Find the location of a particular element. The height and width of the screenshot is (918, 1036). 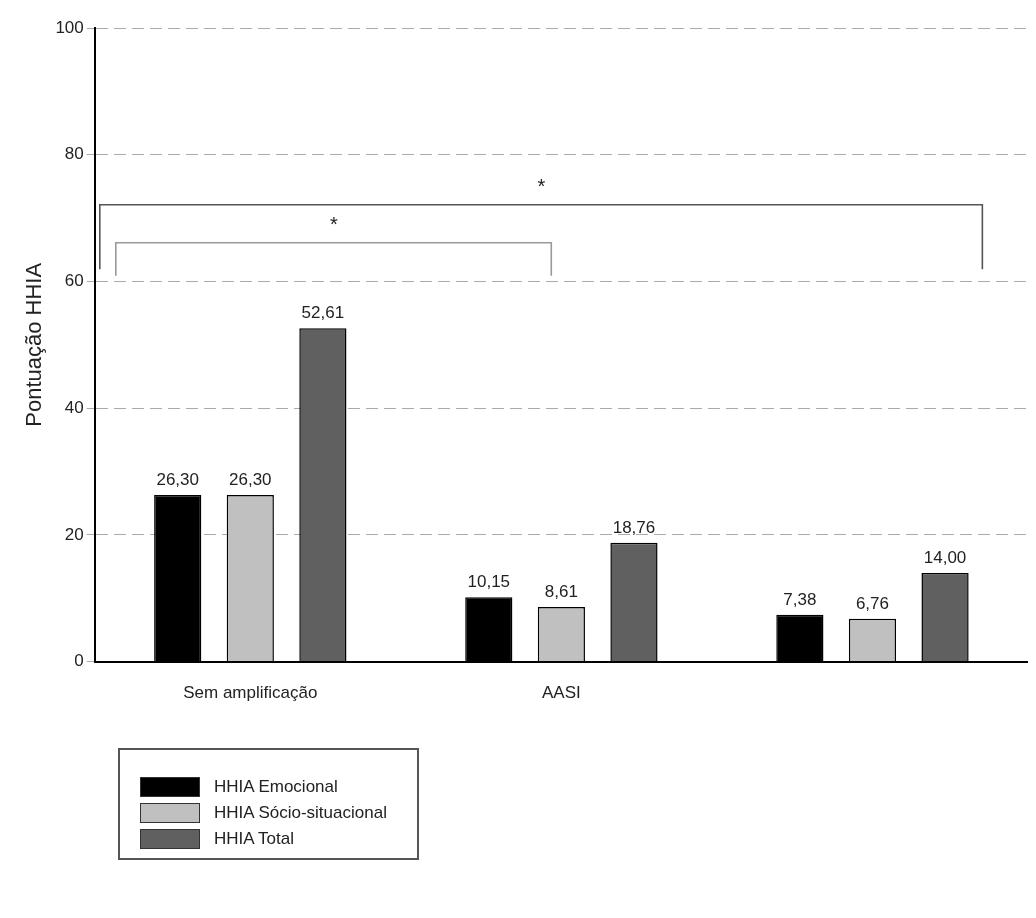

y-tick-label: 0 is located at coordinates (79, 661).